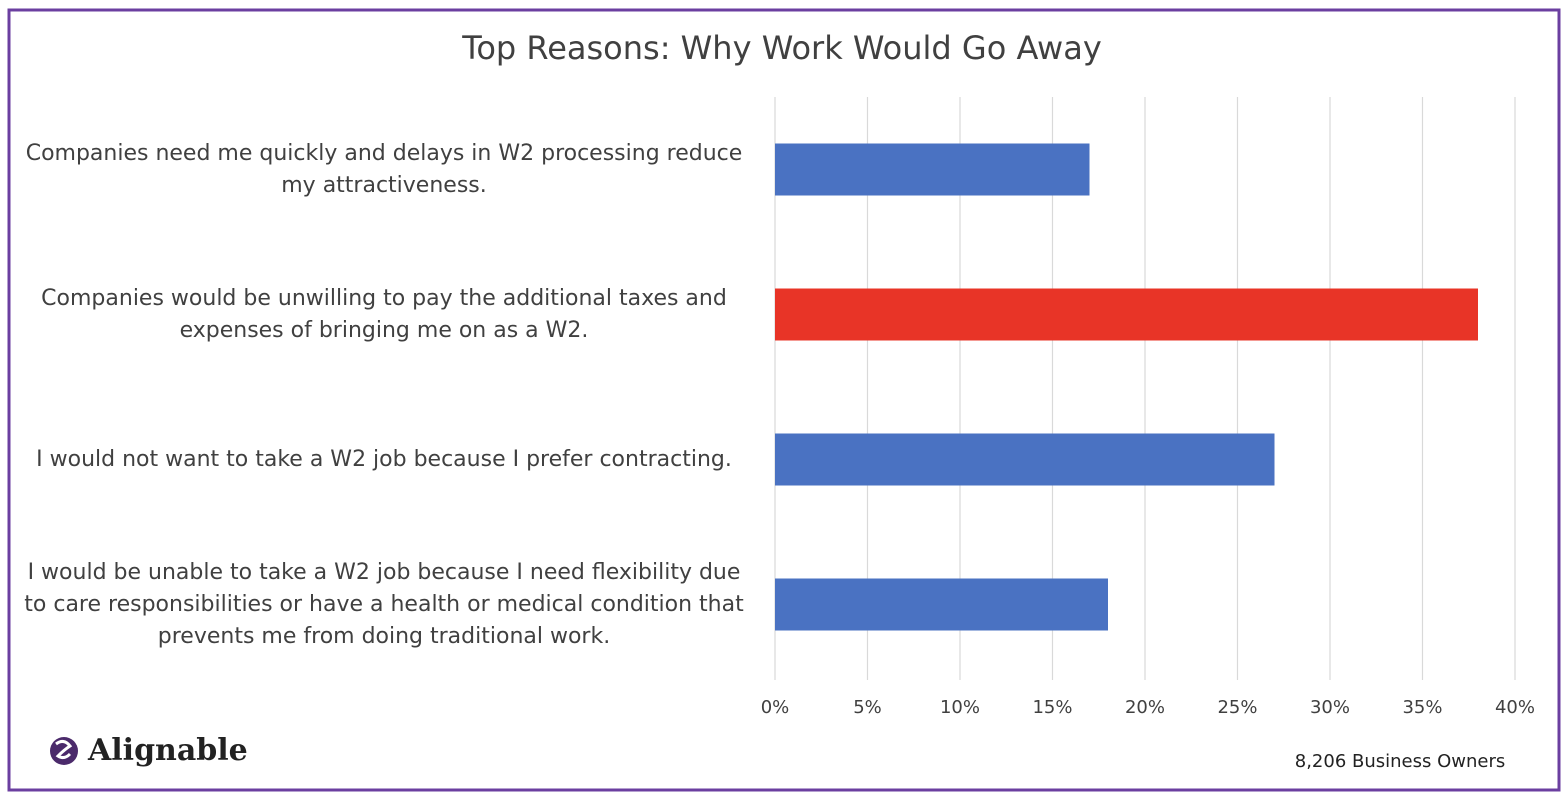 This screenshot has height=802, width=1568. I want to click on x-tick-label: 5%, so click(867, 707).